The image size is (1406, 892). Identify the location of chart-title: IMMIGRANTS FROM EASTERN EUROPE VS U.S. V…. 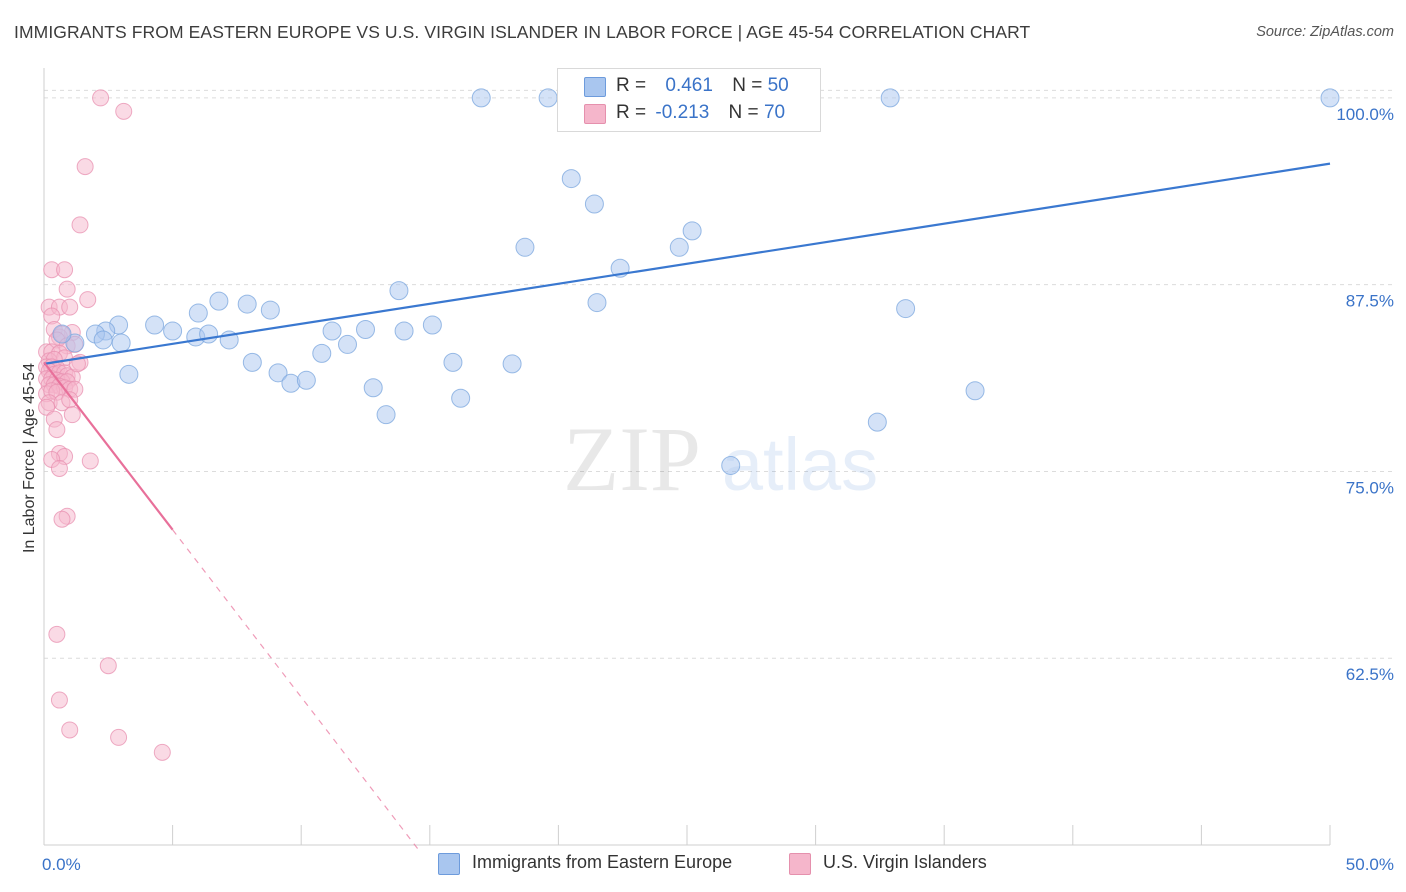
(522, 32).